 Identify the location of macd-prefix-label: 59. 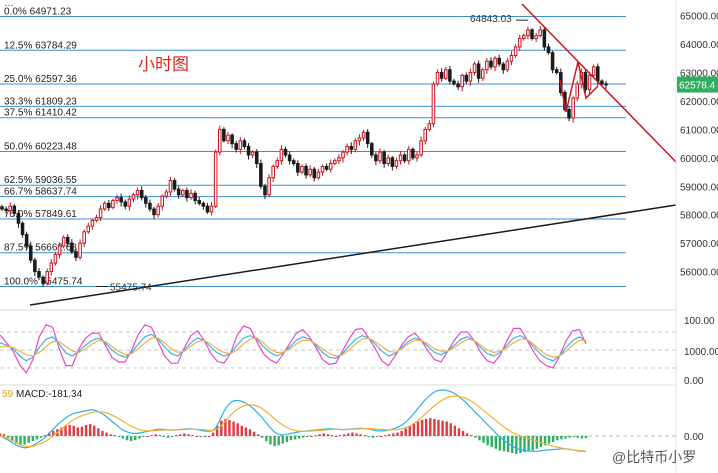
(8, 394).